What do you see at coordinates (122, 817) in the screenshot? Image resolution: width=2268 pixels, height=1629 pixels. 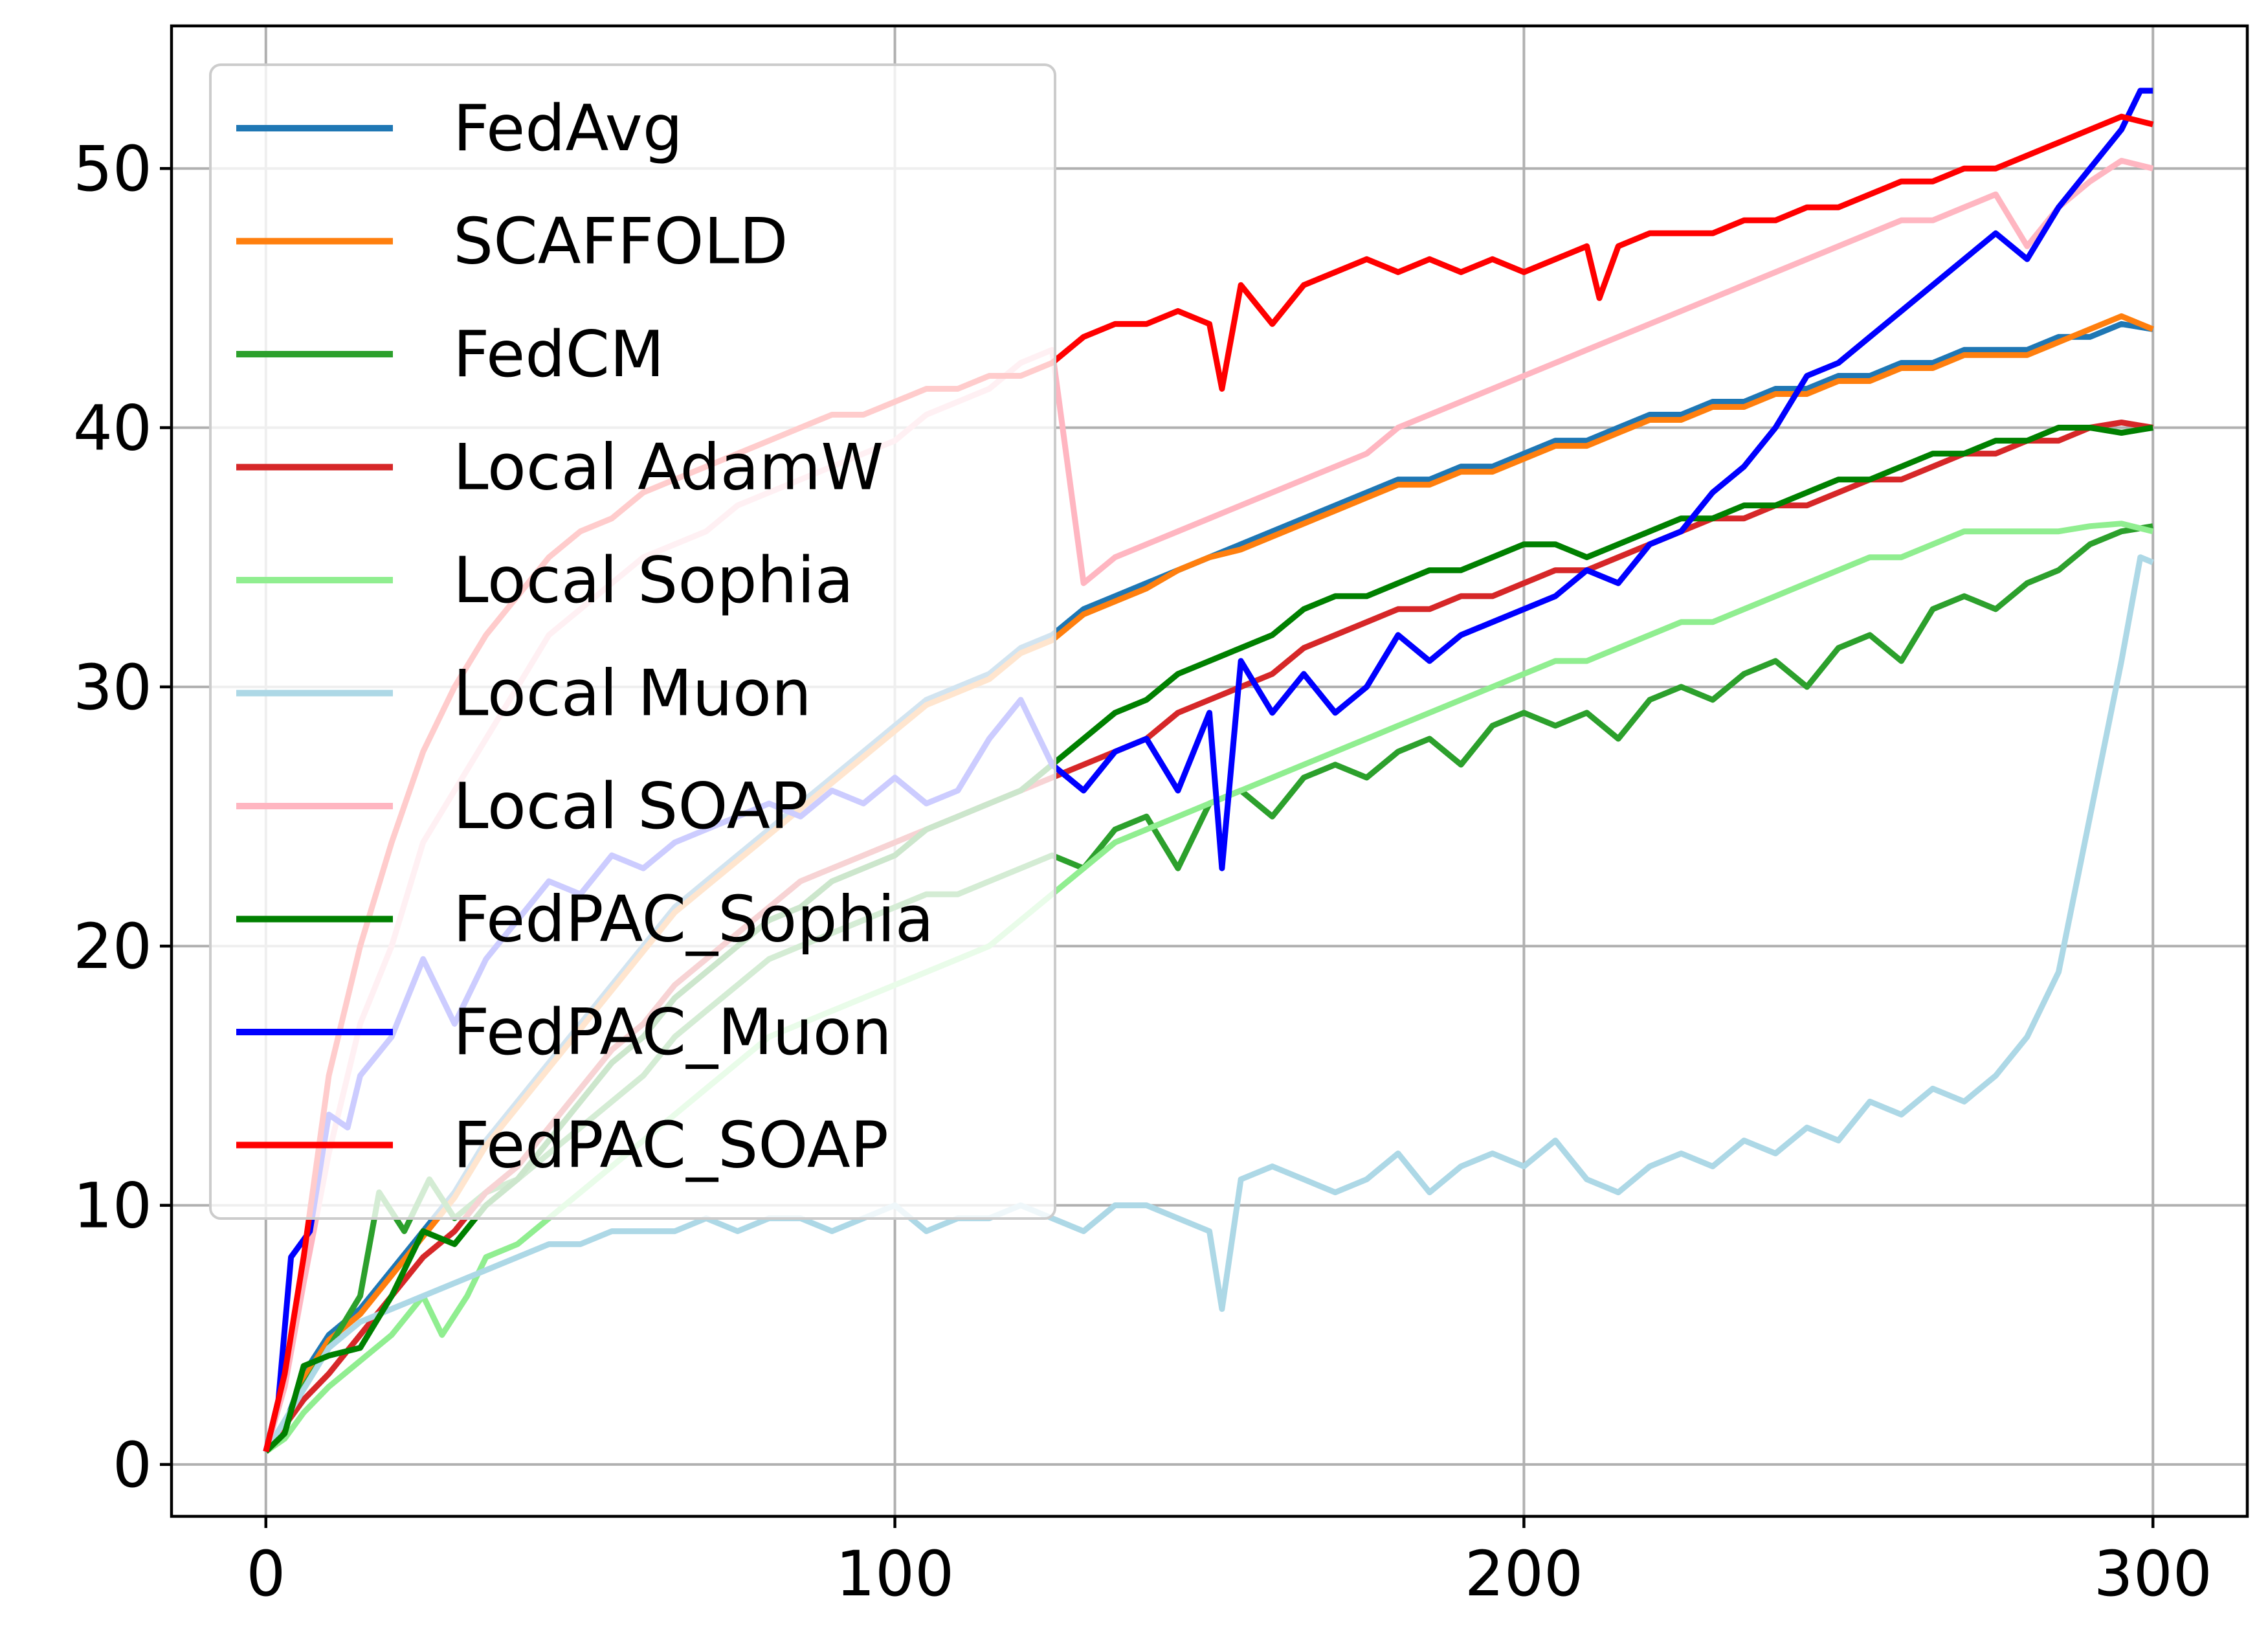 I see `y-axis-ticks: 0 10 20 30 40 50` at bounding box center [122, 817].